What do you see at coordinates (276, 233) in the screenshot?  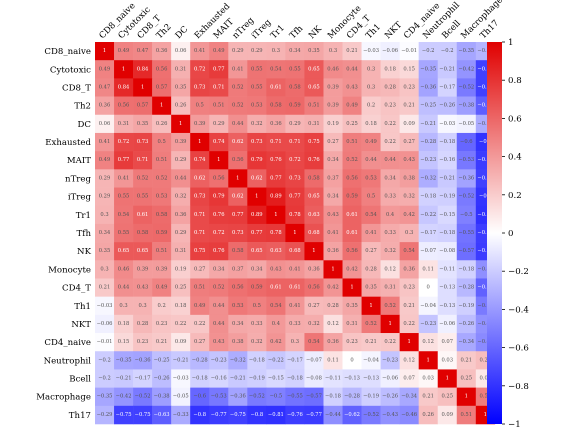 I see `cell-value-label: 0.78` at bounding box center [276, 233].